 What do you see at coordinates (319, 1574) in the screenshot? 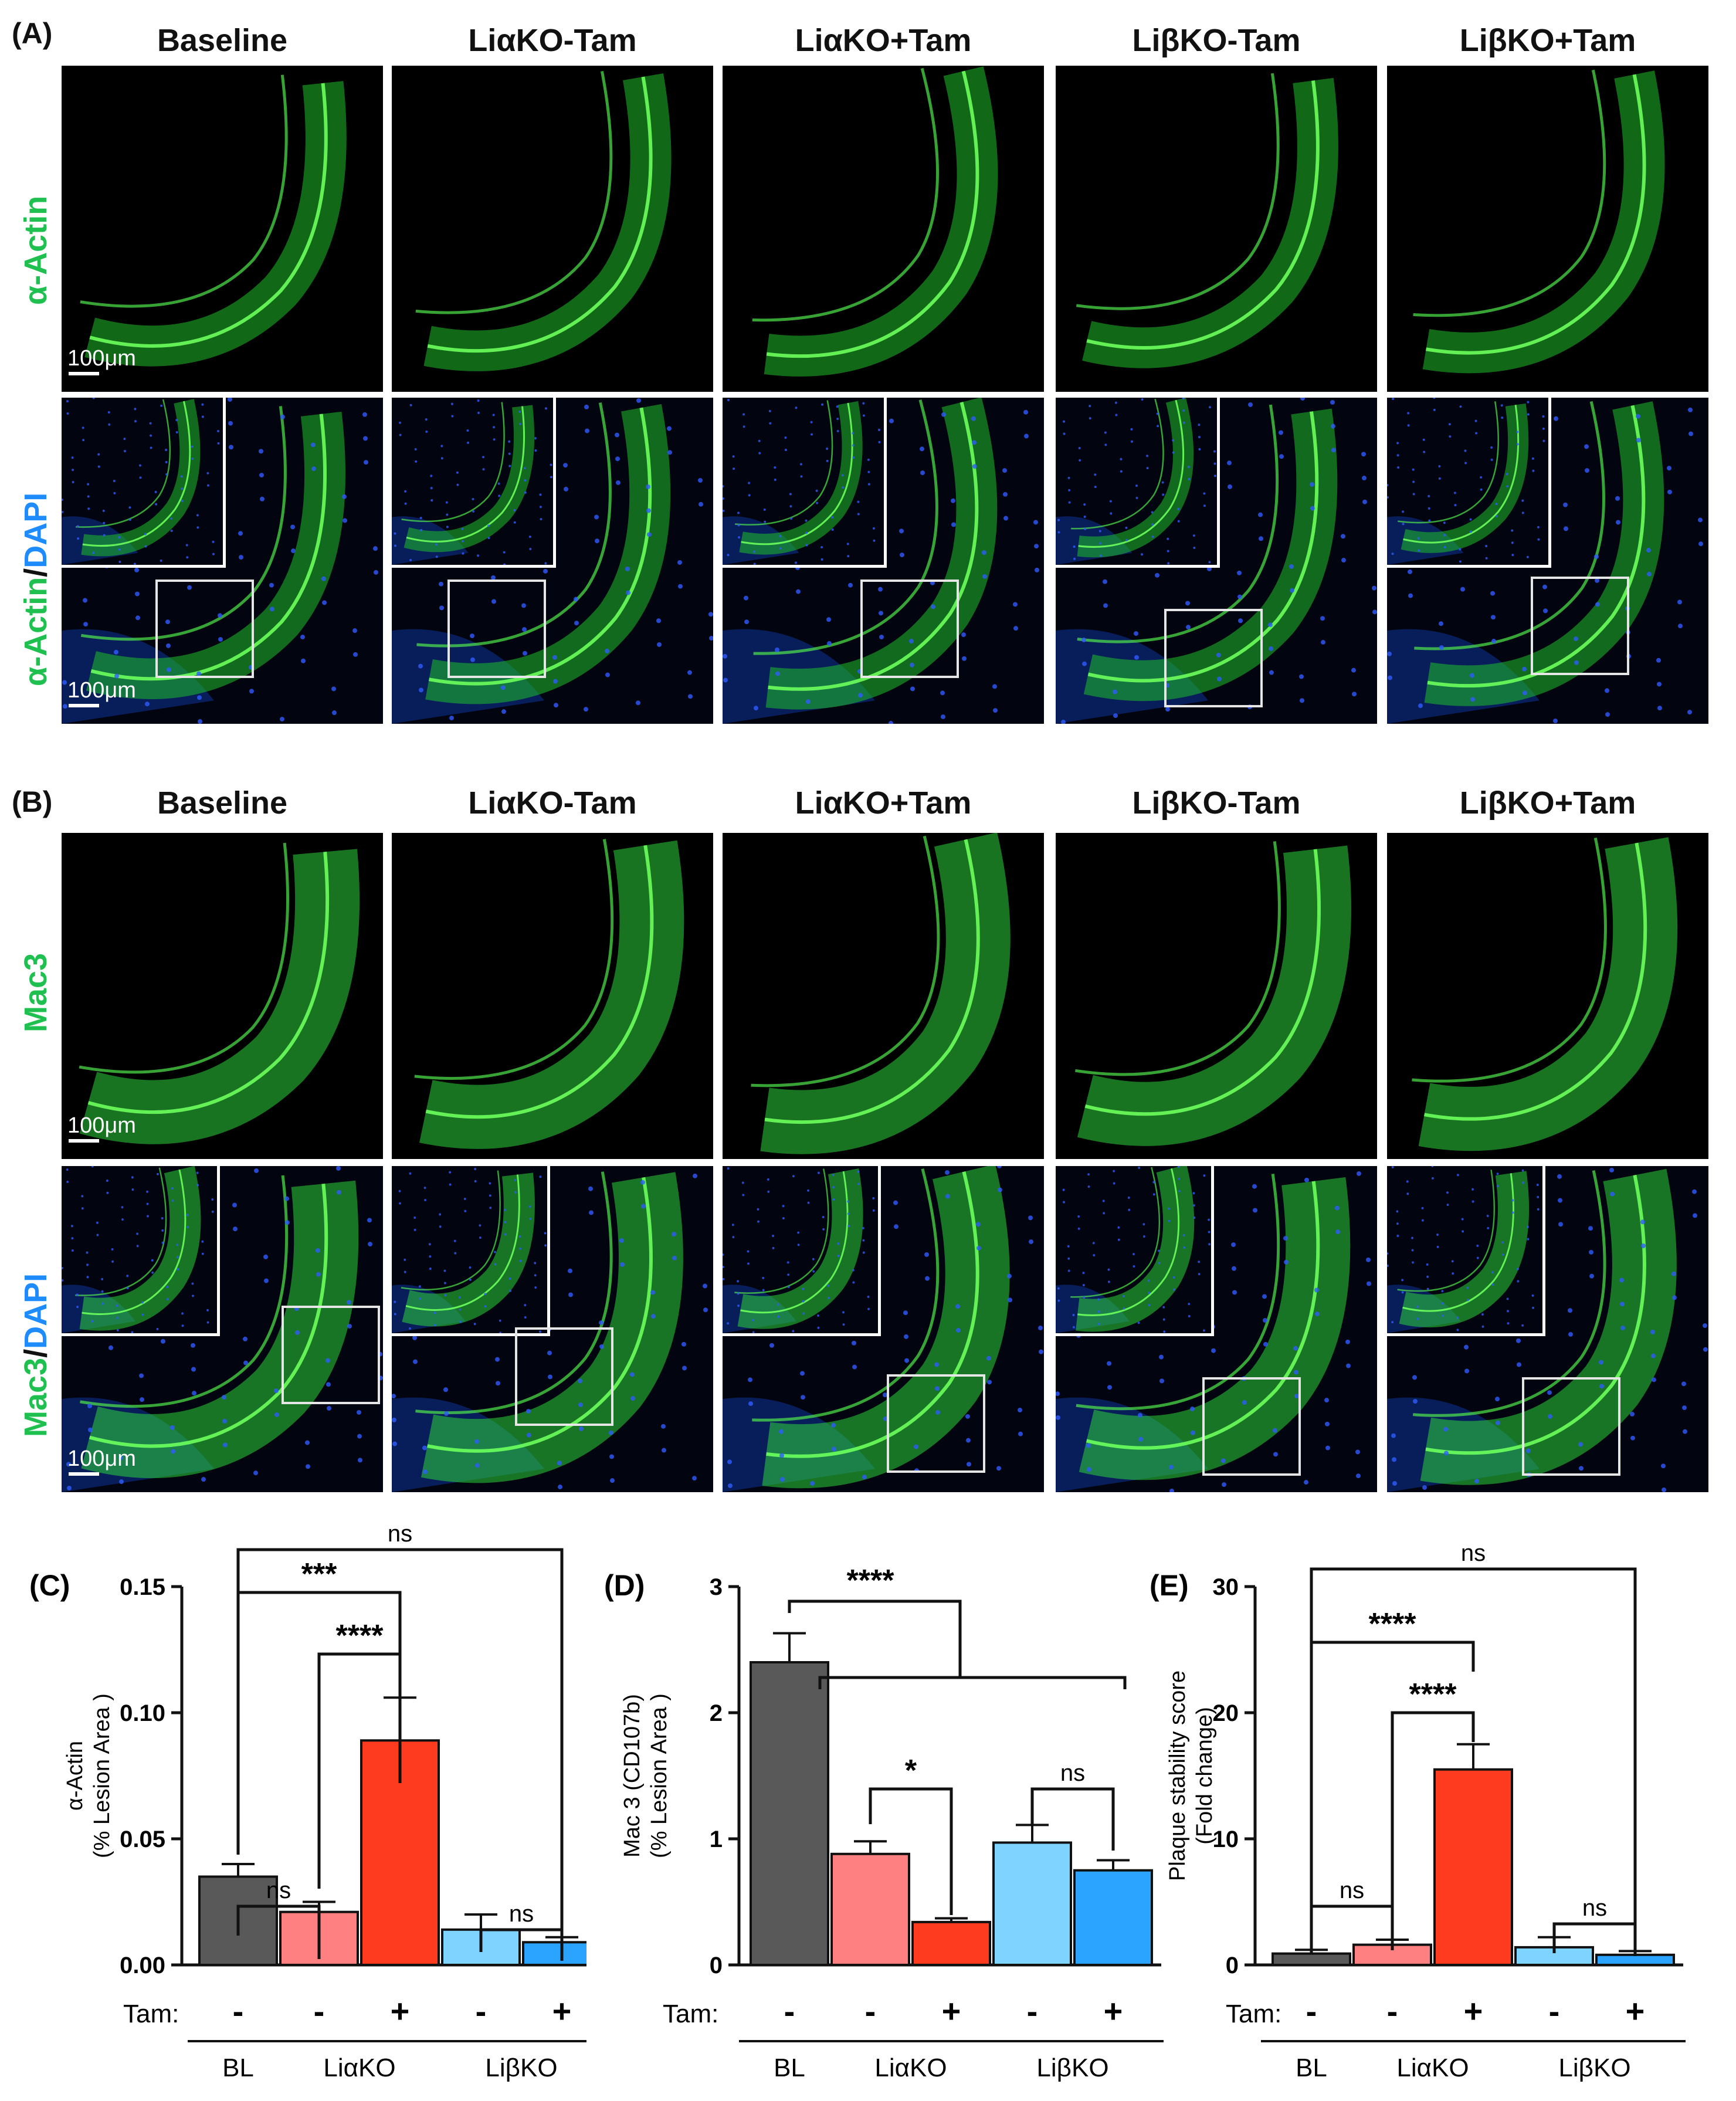
I see `bracket-bl-vs-a-plus-label: ***` at bounding box center [319, 1574].